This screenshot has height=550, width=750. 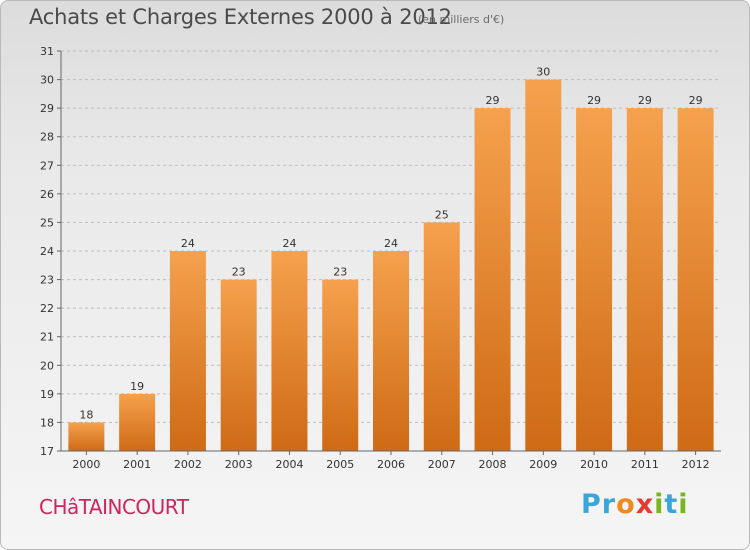 I want to click on bar-2002, so click(x=187, y=351).